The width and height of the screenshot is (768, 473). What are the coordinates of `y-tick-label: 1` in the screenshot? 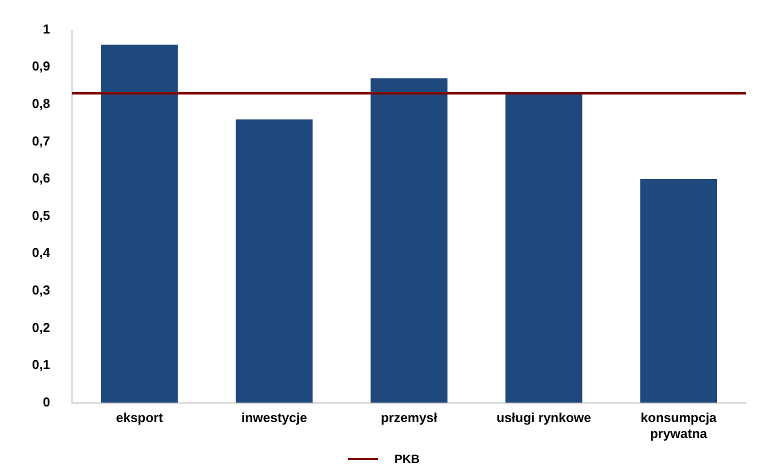 It's located at (46, 28).